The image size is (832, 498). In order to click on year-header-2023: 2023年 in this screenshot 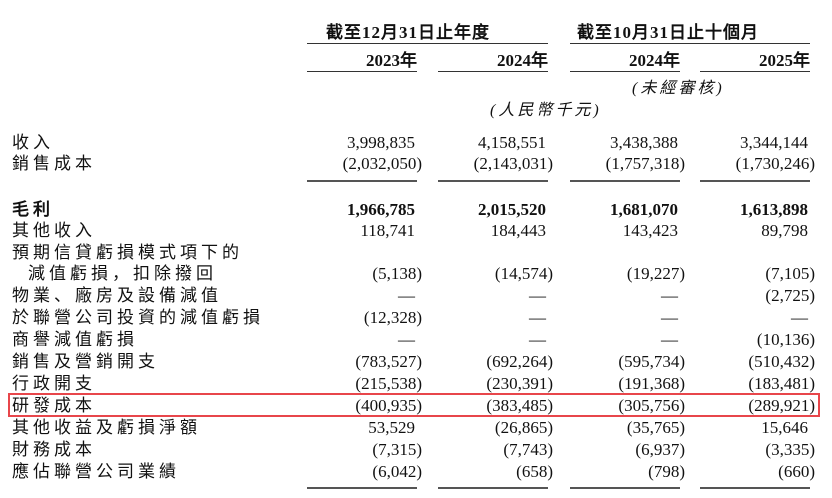, I will do `click(391, 60)`.